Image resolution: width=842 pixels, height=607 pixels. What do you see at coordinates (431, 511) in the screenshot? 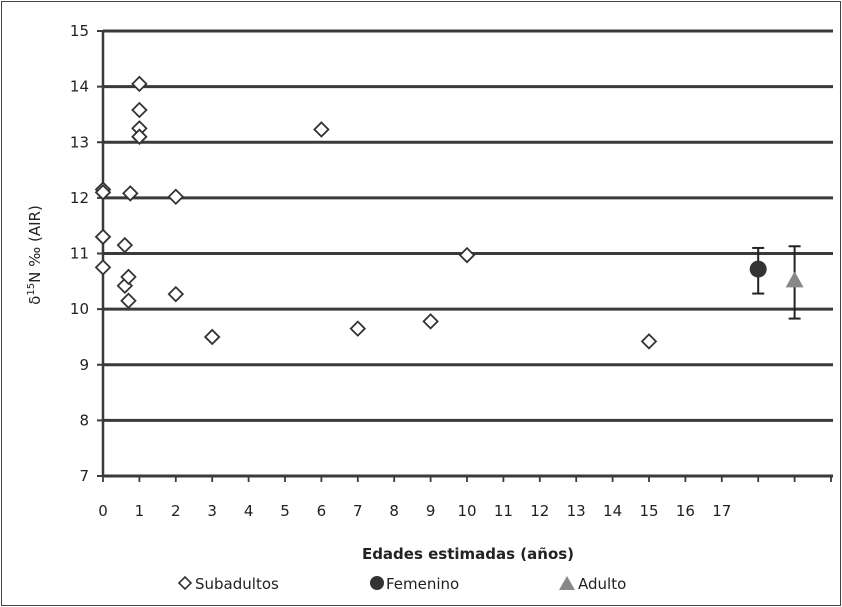
I see `x-tick-label: 9` at bounding box center [431, 511].